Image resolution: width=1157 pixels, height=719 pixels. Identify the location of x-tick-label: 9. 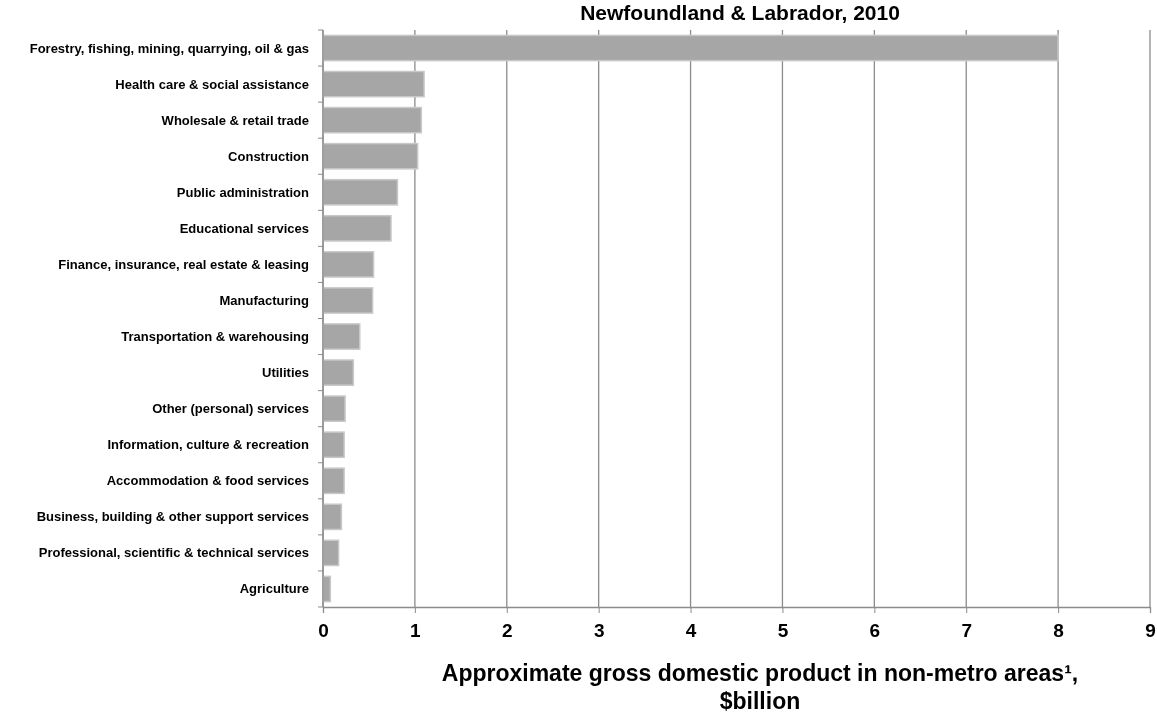
(1150, 630).